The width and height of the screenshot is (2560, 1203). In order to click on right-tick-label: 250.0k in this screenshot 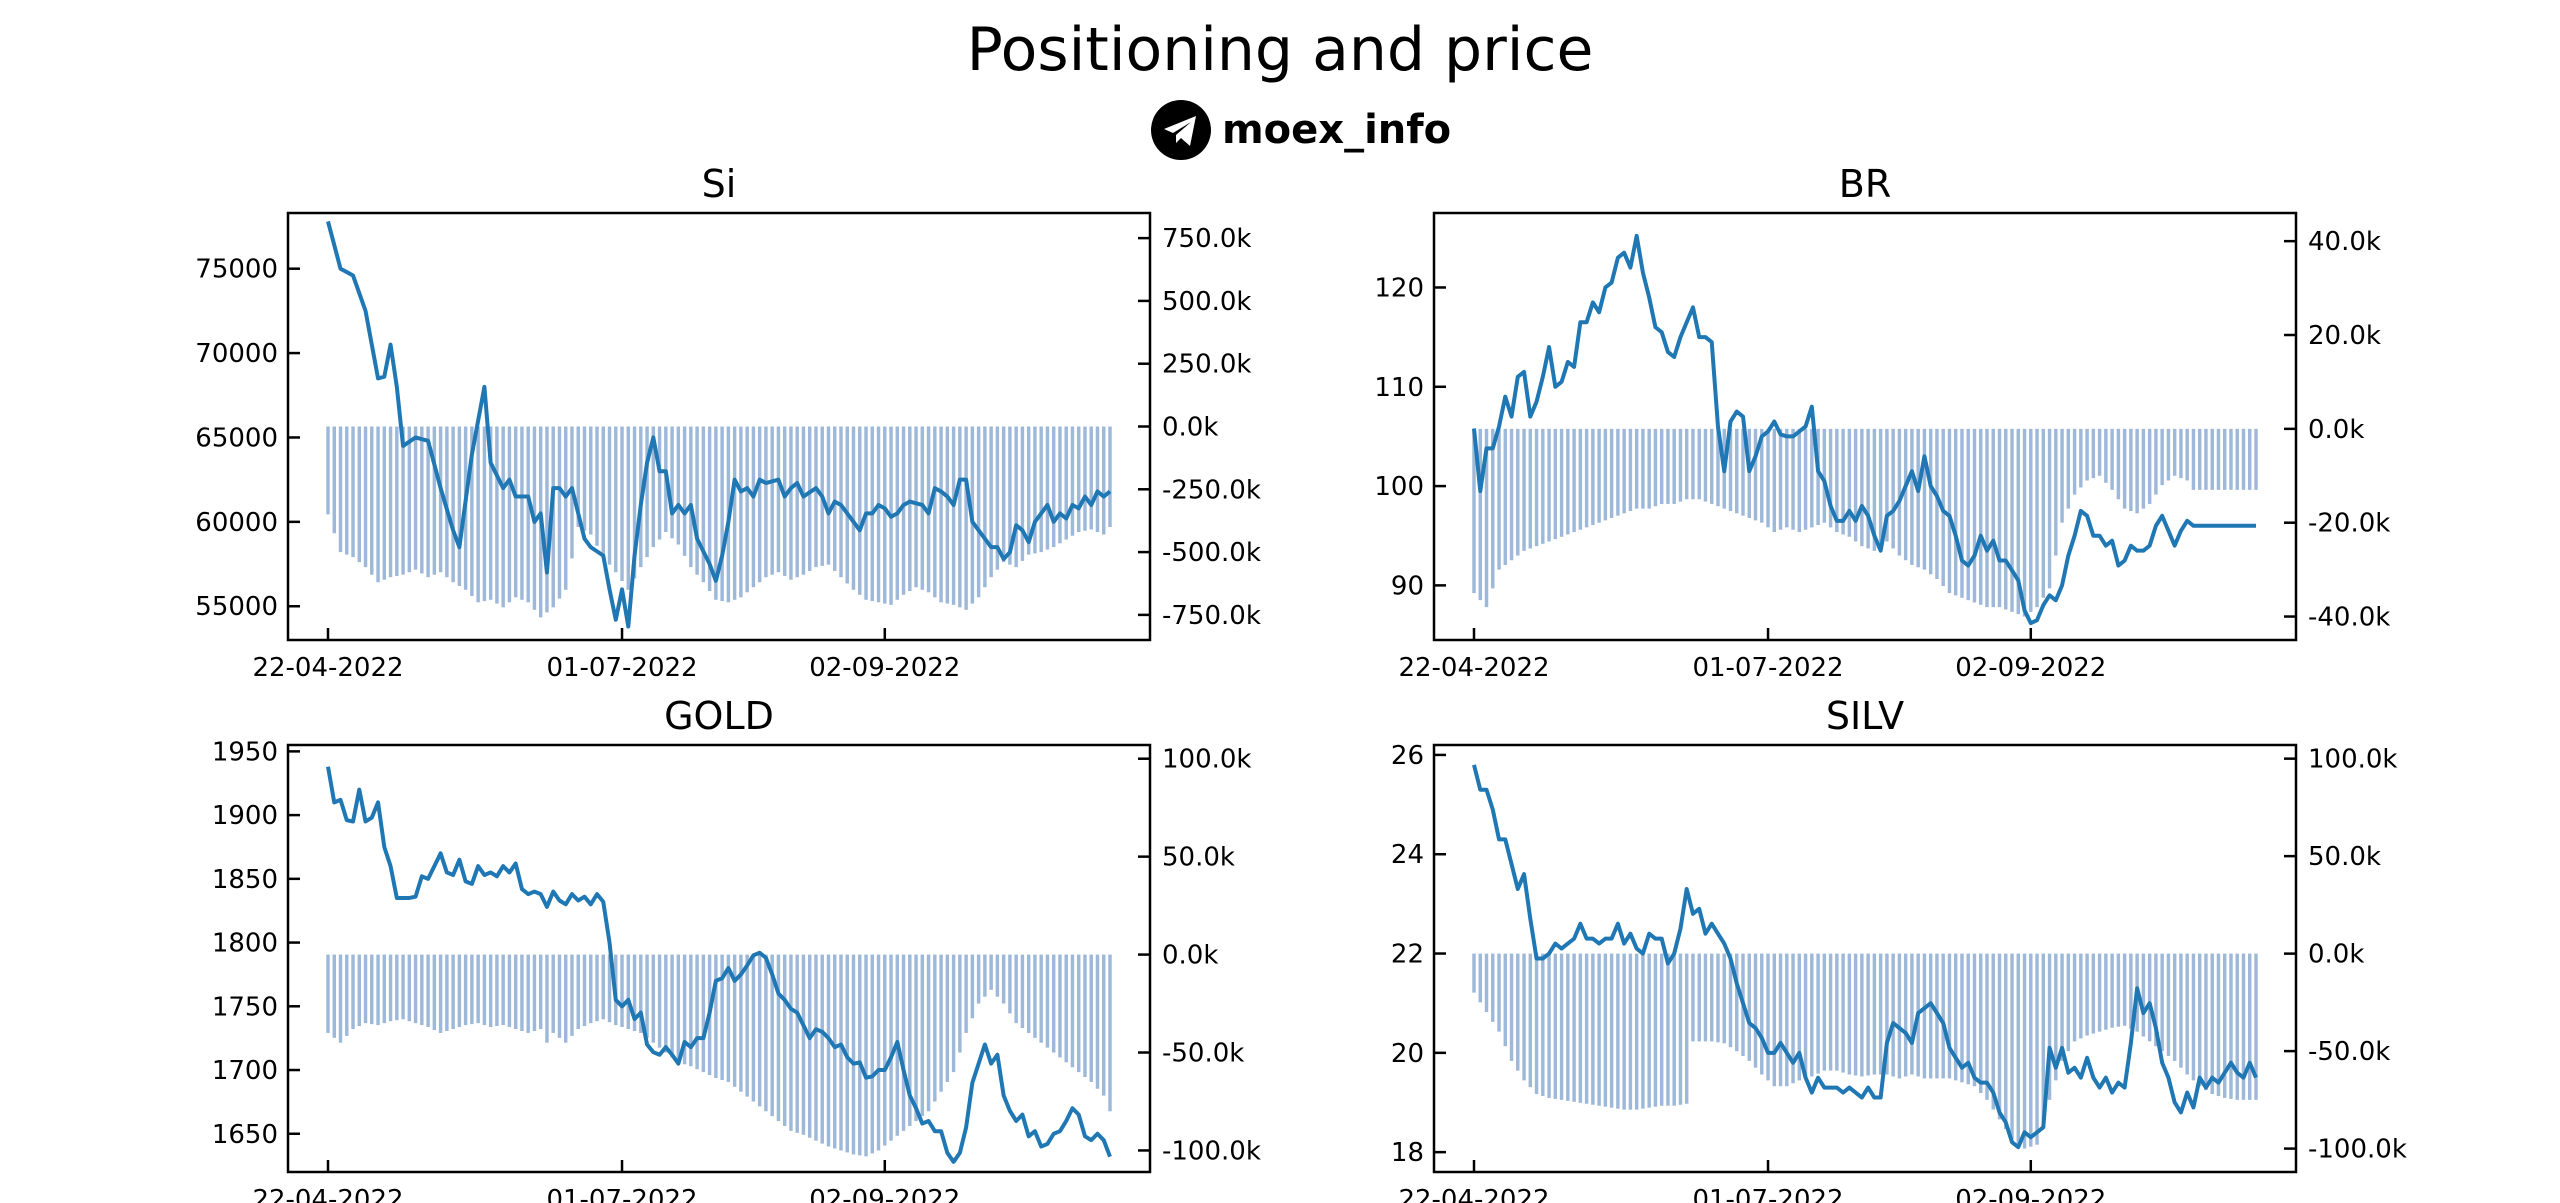, I will do `click(1207, 365)`.